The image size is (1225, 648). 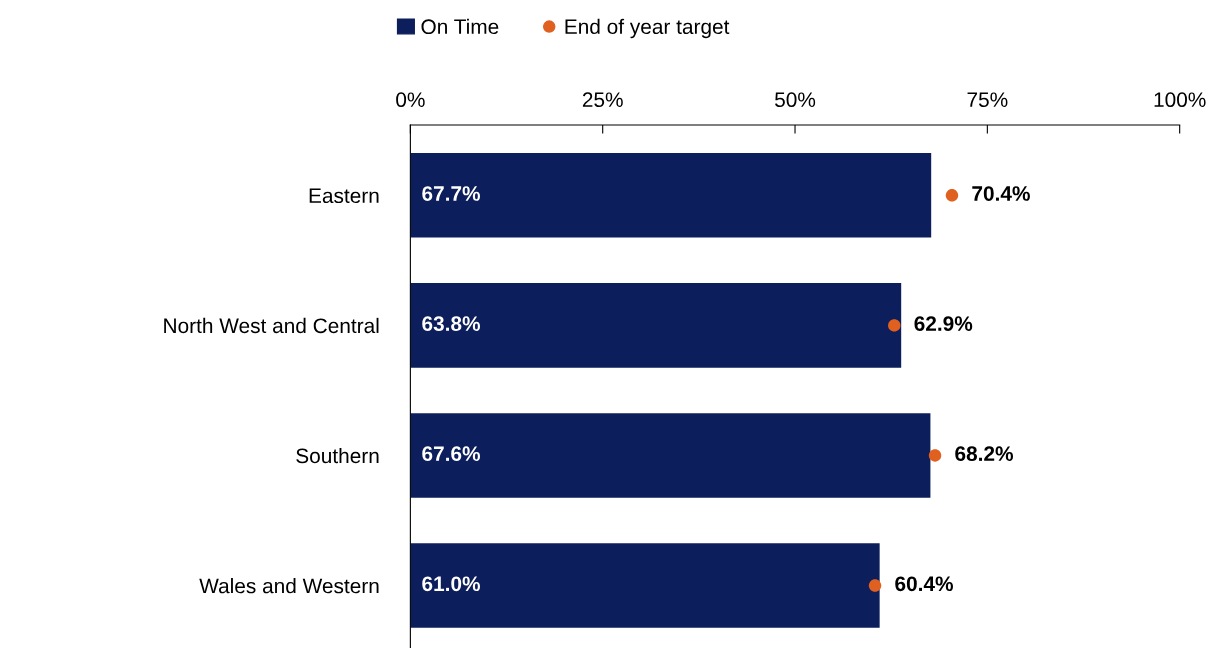 What do you see at coordinates (987, 100) in the screenshot?
I see `x-tick-label: 75%` at bounding box center [987, 100].